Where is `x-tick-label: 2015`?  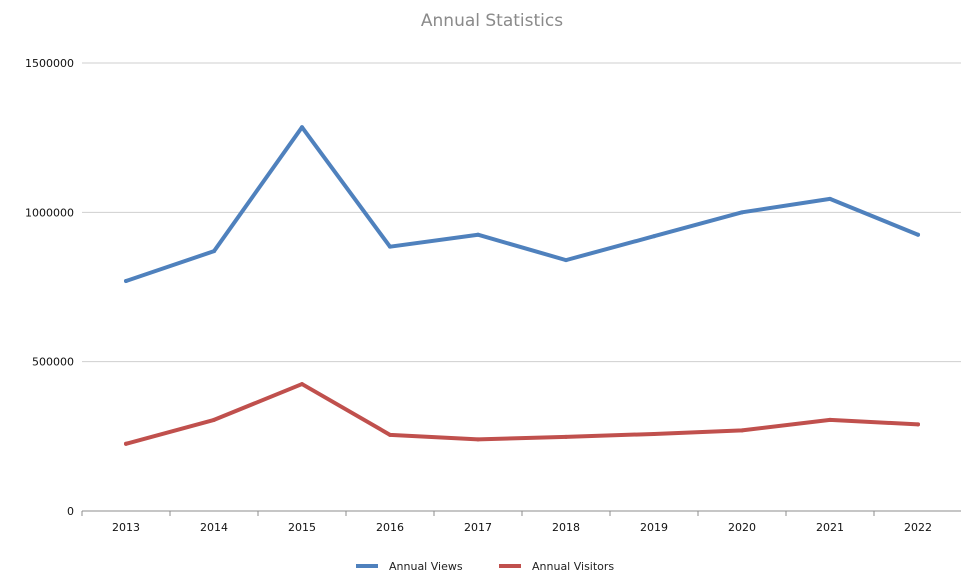
x-tick-label: 2015 is located at coordinates (302, 527).